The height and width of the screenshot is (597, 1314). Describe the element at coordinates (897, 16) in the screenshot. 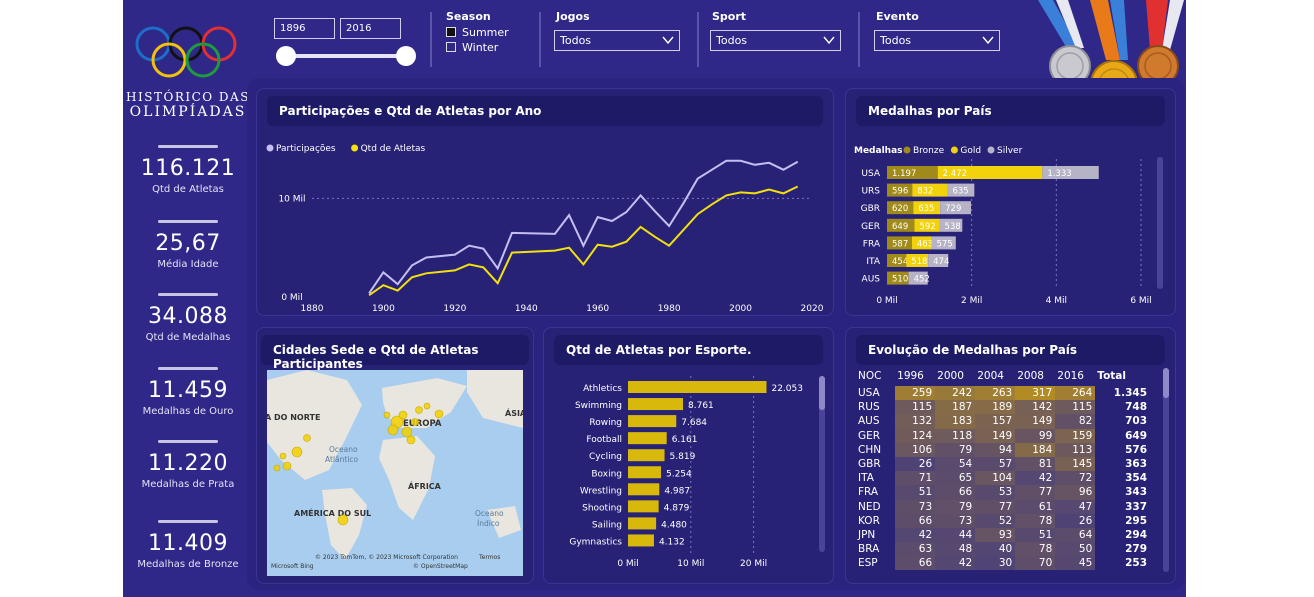

I see `evento-filter-title: Evento` at that location.